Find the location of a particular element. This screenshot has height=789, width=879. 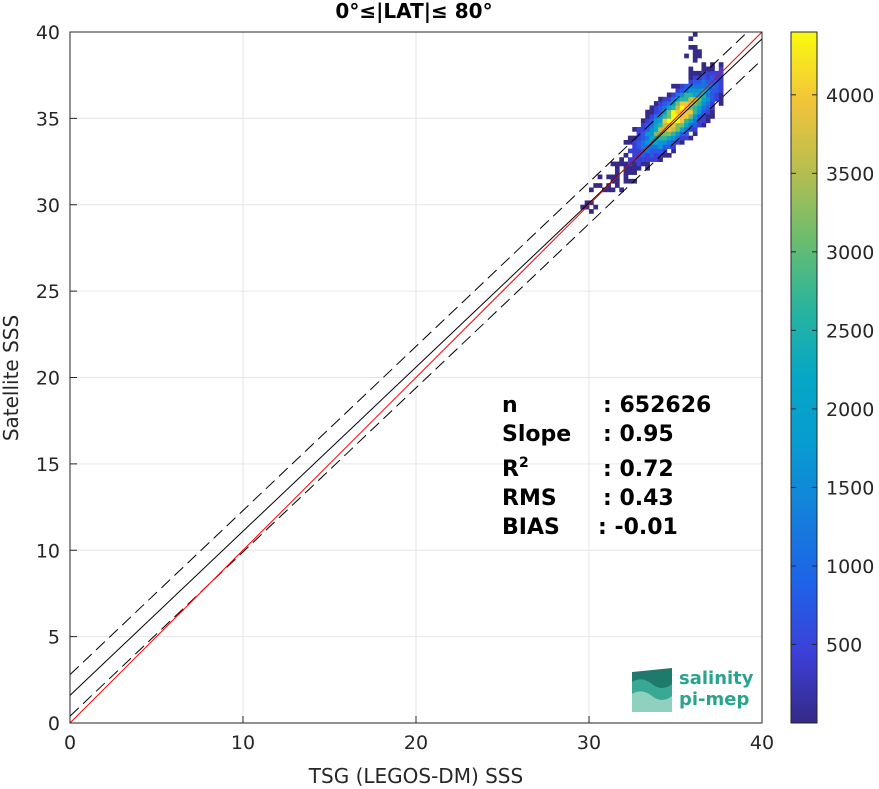

colorbar is located at coordinates (804, 377).